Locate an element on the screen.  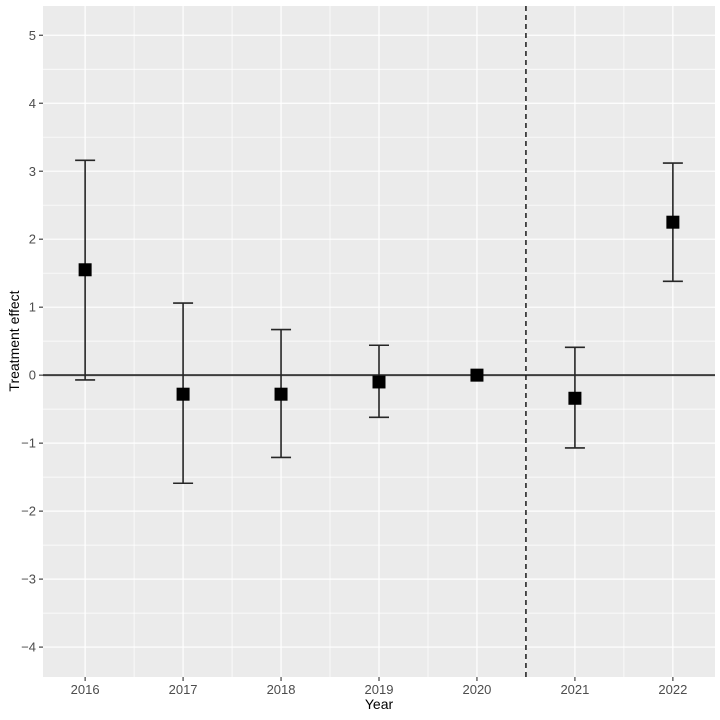
point-estimate-2016 is located at coordinates (85, 270).